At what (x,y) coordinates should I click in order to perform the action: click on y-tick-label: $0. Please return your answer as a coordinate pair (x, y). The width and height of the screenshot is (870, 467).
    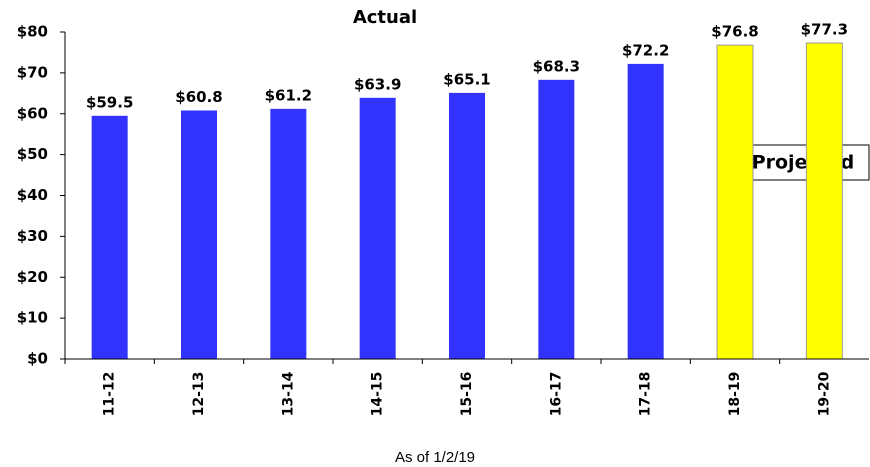
    Looking at the image, I should click on (37, 359).